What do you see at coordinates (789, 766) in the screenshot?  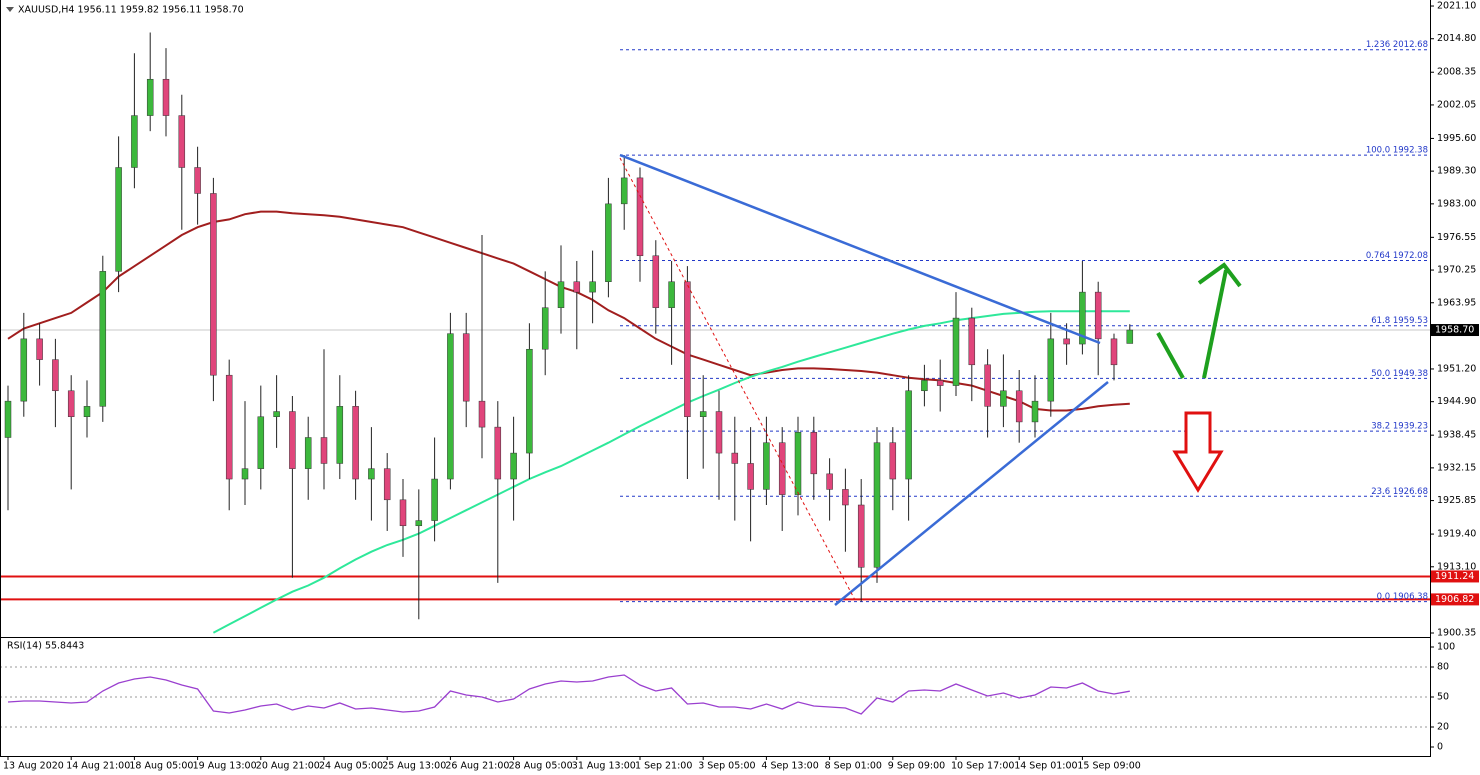 I see `x-tick-label: 4 Sep 13:00` at bounding box center [789, 766].